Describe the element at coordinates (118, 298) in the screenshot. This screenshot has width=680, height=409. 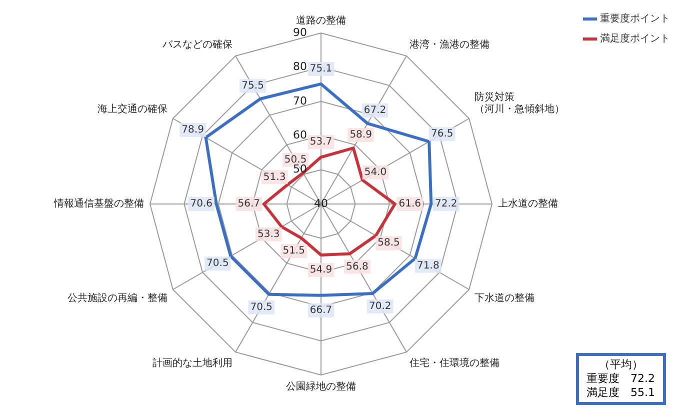
I see `spoke-label: 公共施設の再編・整備` at that location.